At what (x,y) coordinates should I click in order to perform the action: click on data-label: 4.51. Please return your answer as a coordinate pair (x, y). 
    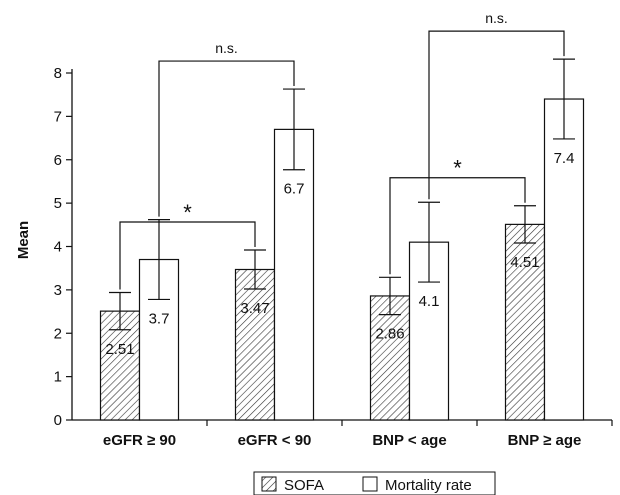
    Looking at the image, I should click on (524, 262).